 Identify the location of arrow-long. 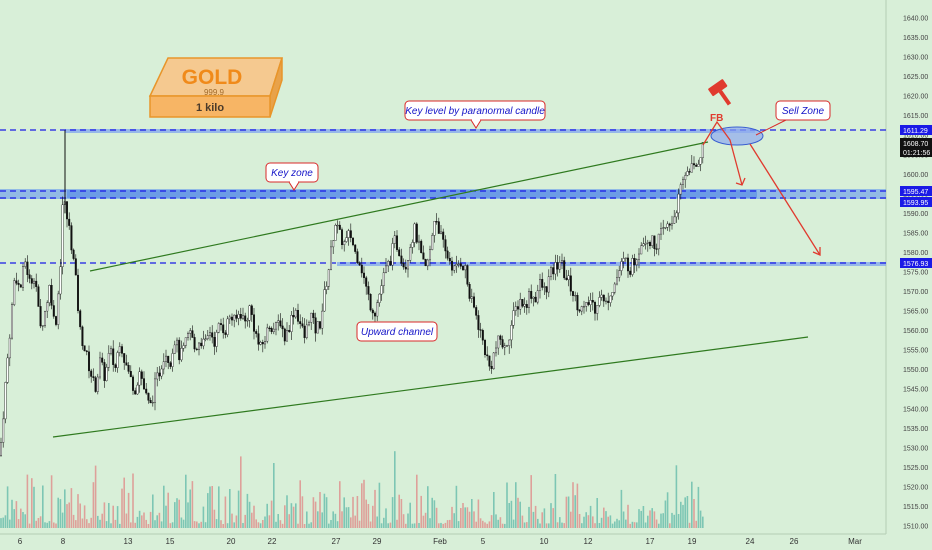
(785, 199).